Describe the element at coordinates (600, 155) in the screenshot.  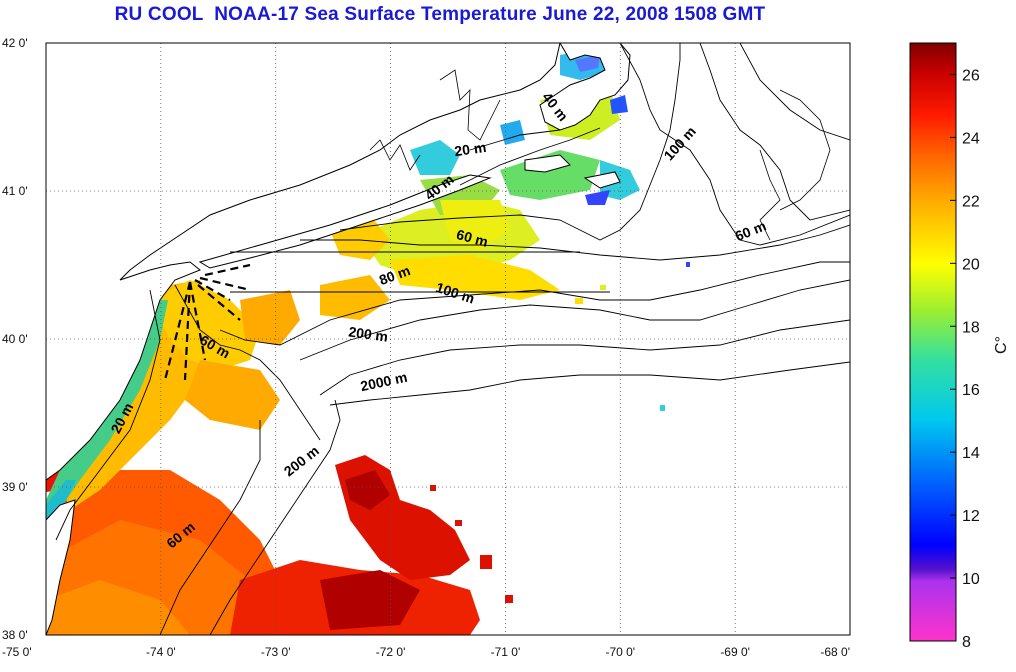
I see `coast-detail` at that location.